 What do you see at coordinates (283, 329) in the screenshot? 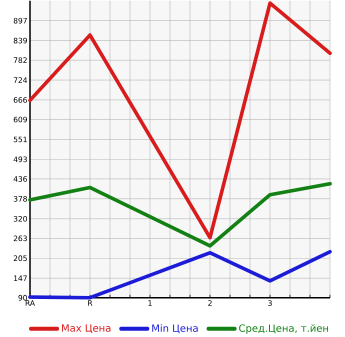
I see `legend-label: Сред.Цена, т.йен` at bounding box center [283, 329].